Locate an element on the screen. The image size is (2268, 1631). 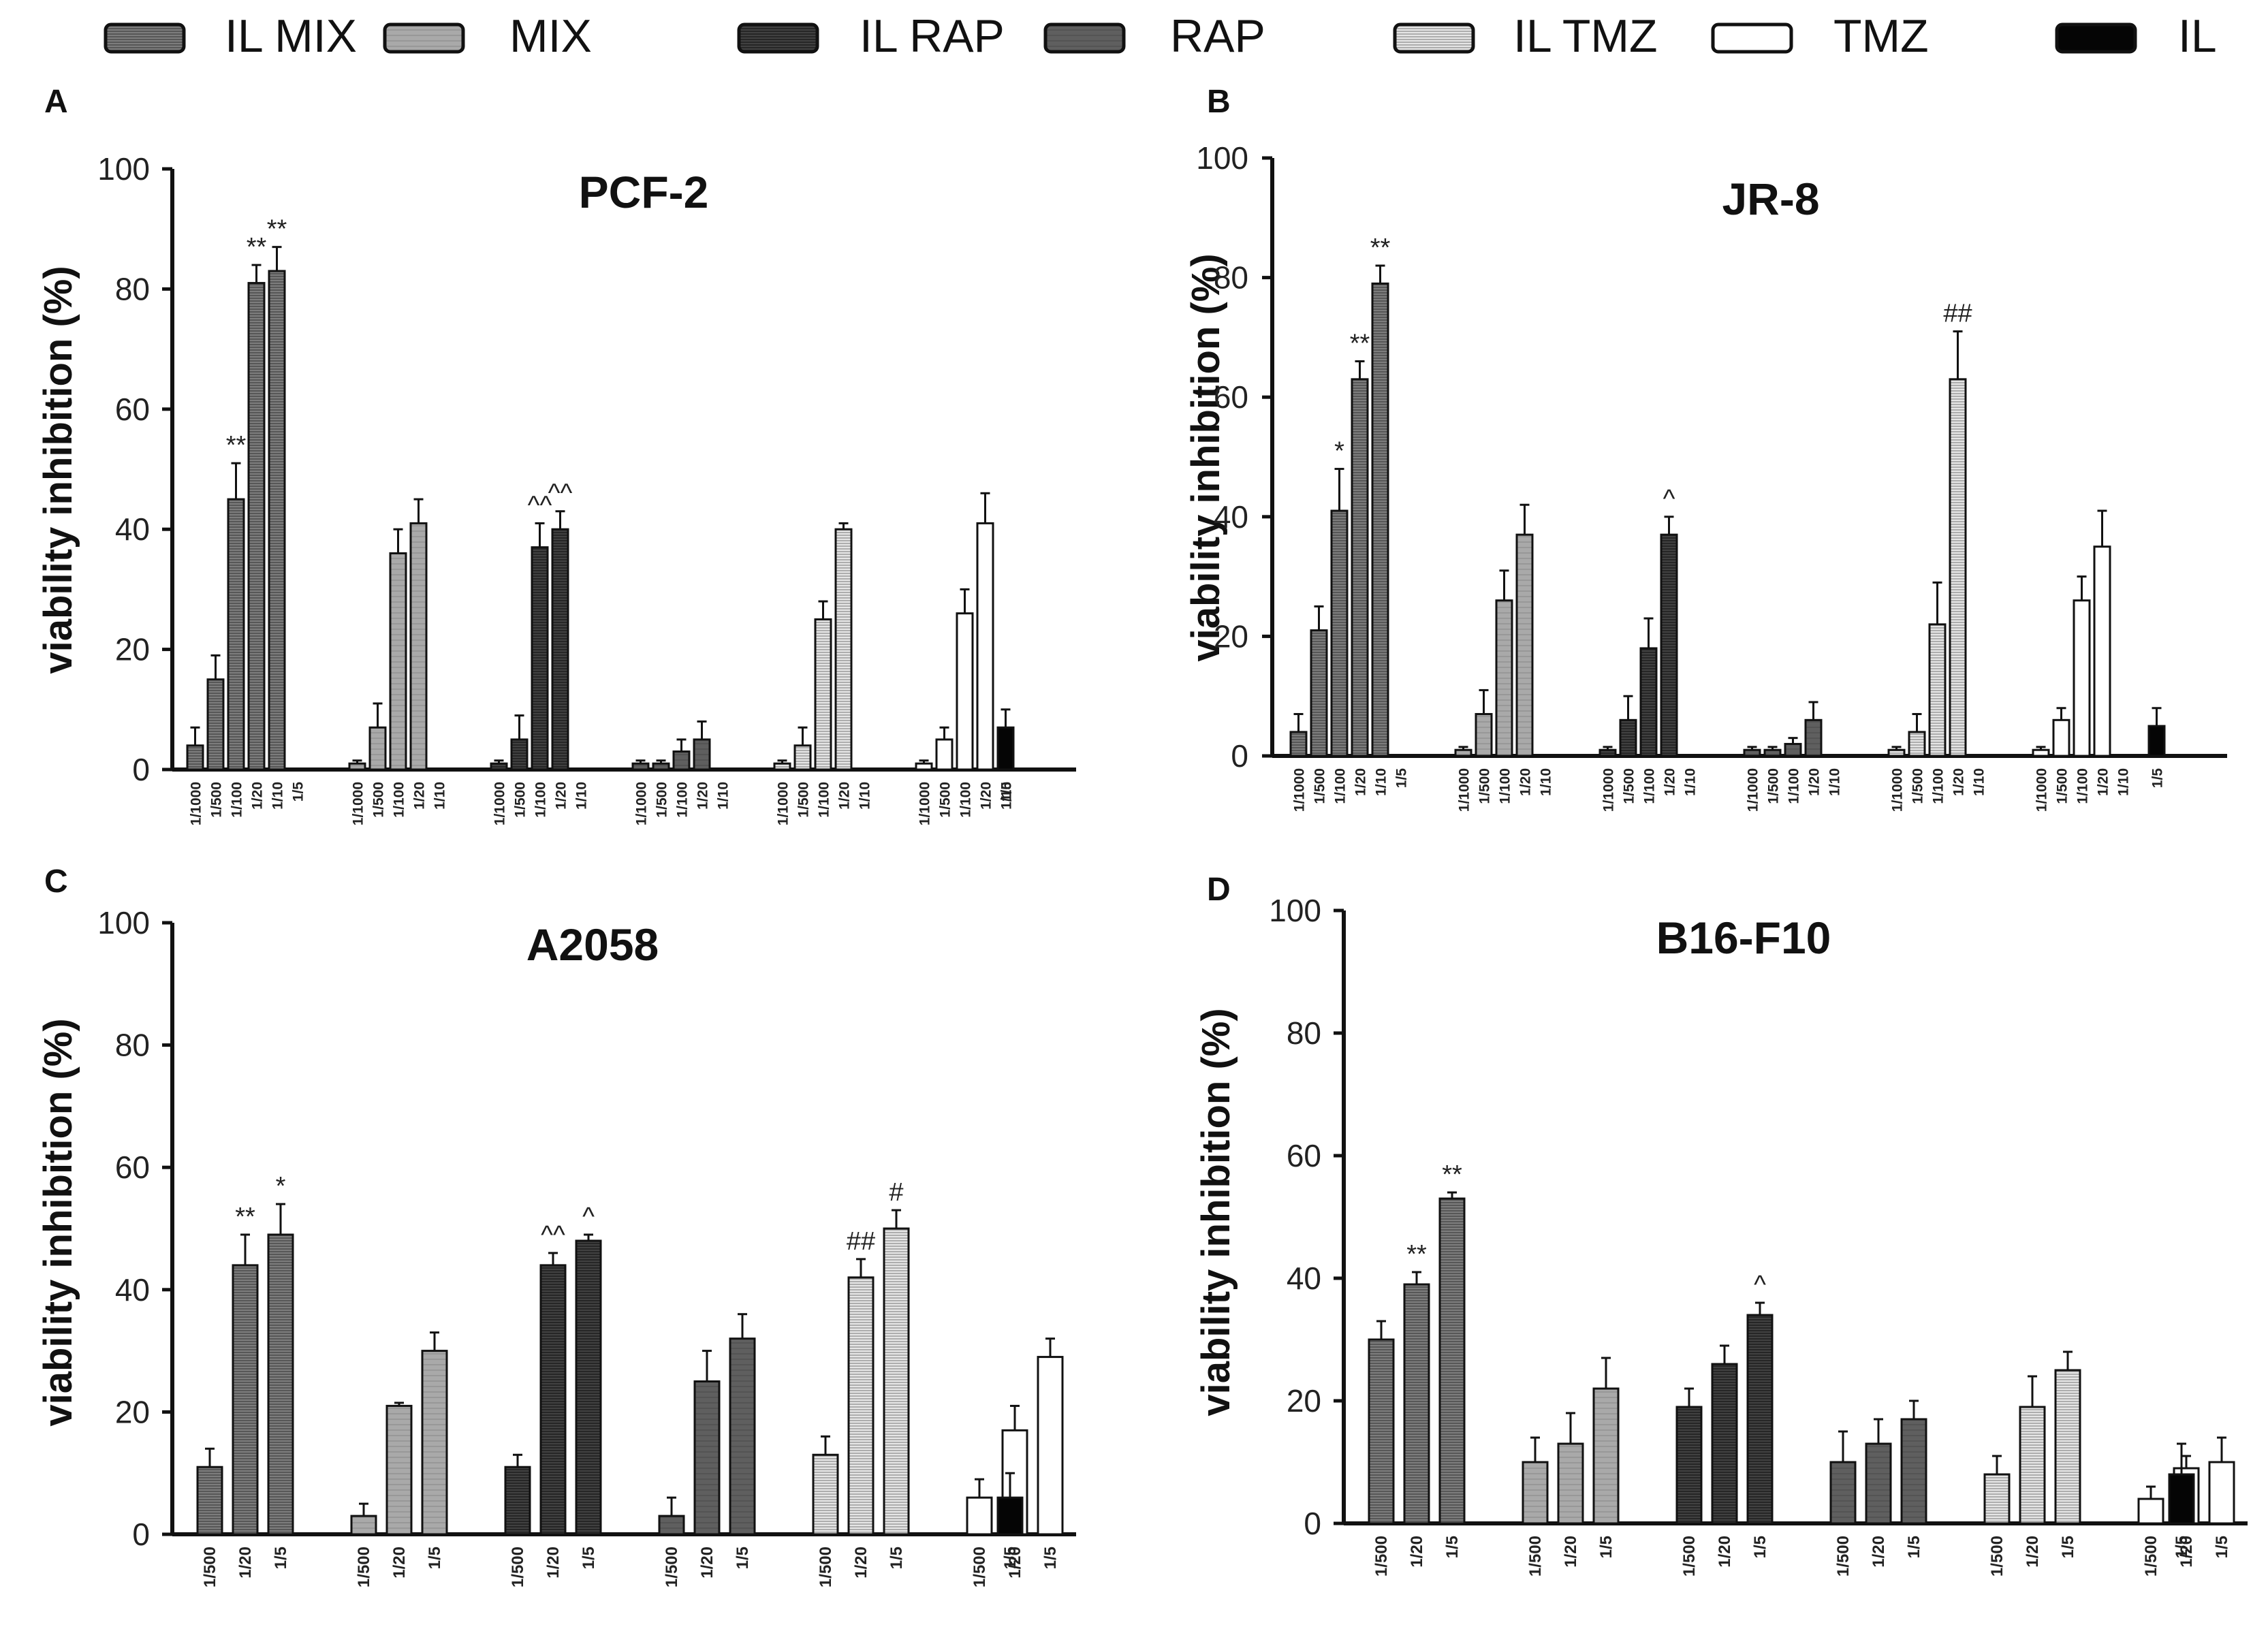
significance-label: ## is located at coordinates (1957, 314).